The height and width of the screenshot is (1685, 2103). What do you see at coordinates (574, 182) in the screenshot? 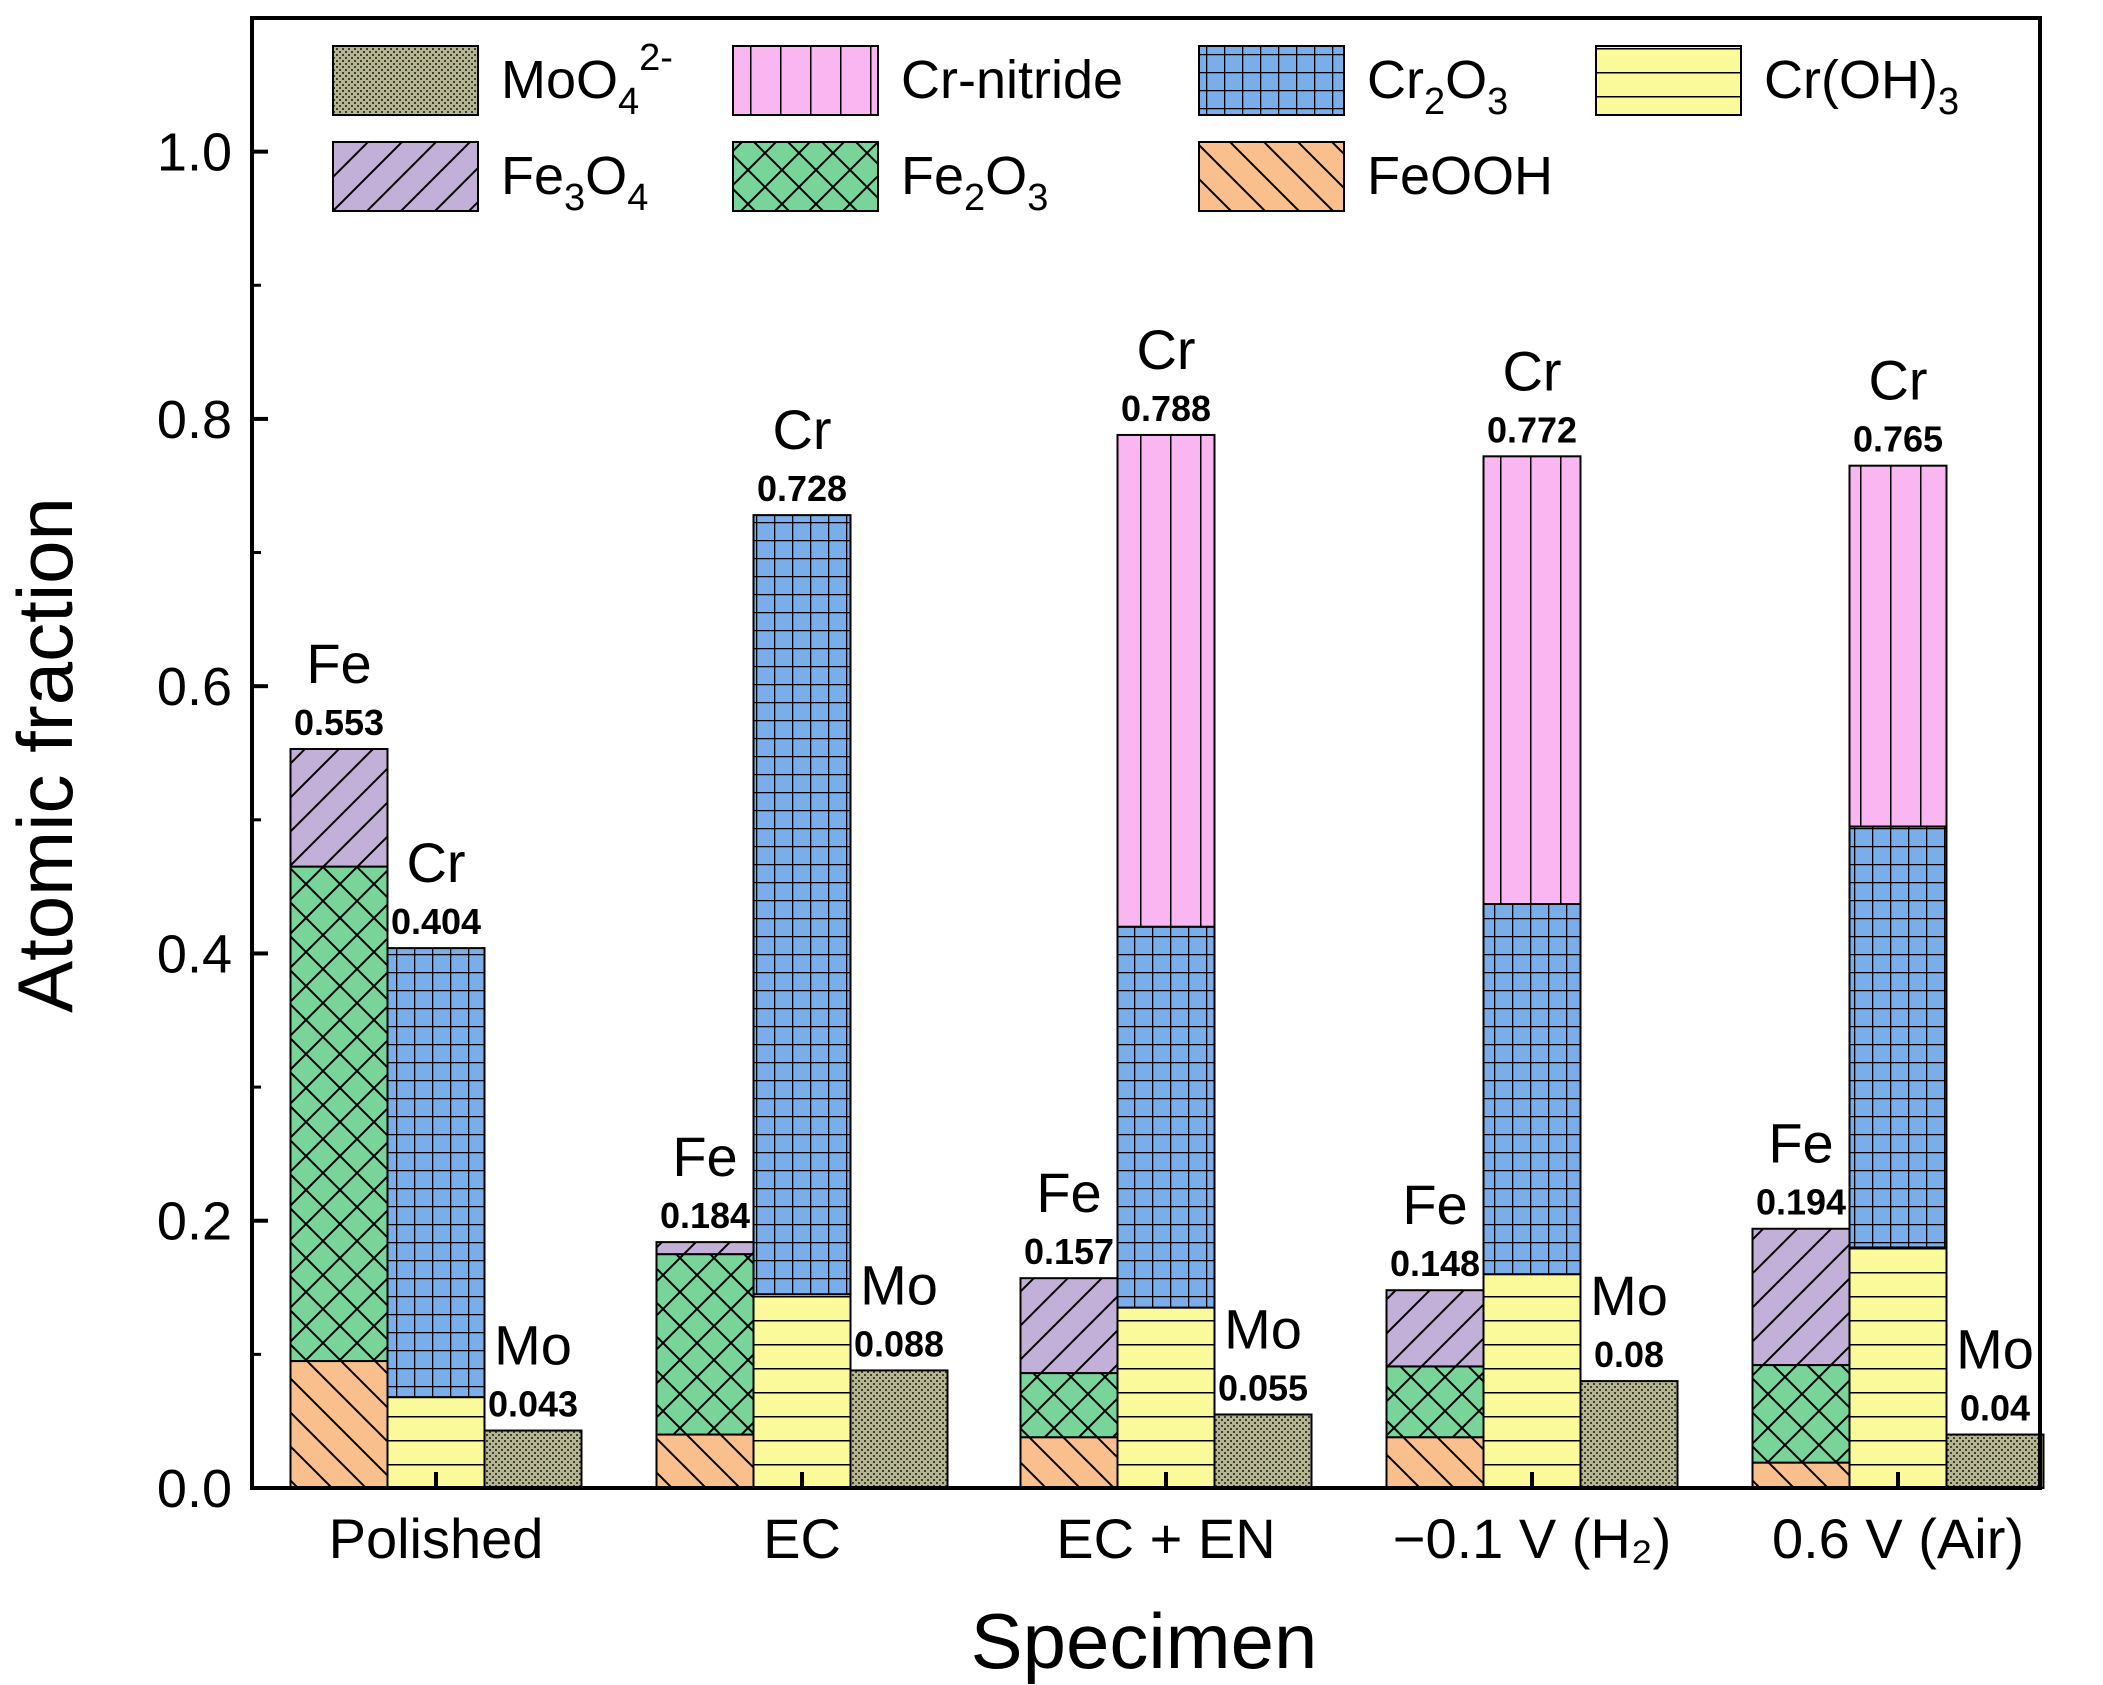
I see `legend-label-fe3o4: Fe3O4` at bounding box center [574, 182].